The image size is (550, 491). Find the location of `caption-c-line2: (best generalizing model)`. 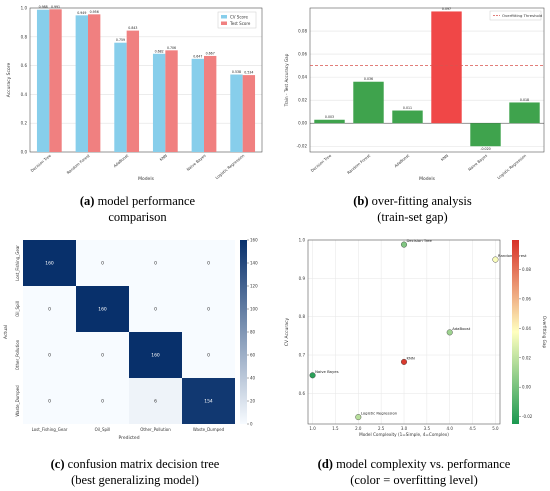

caption-c-line2: (best generalizing model) is located at coordinates (135, 480).